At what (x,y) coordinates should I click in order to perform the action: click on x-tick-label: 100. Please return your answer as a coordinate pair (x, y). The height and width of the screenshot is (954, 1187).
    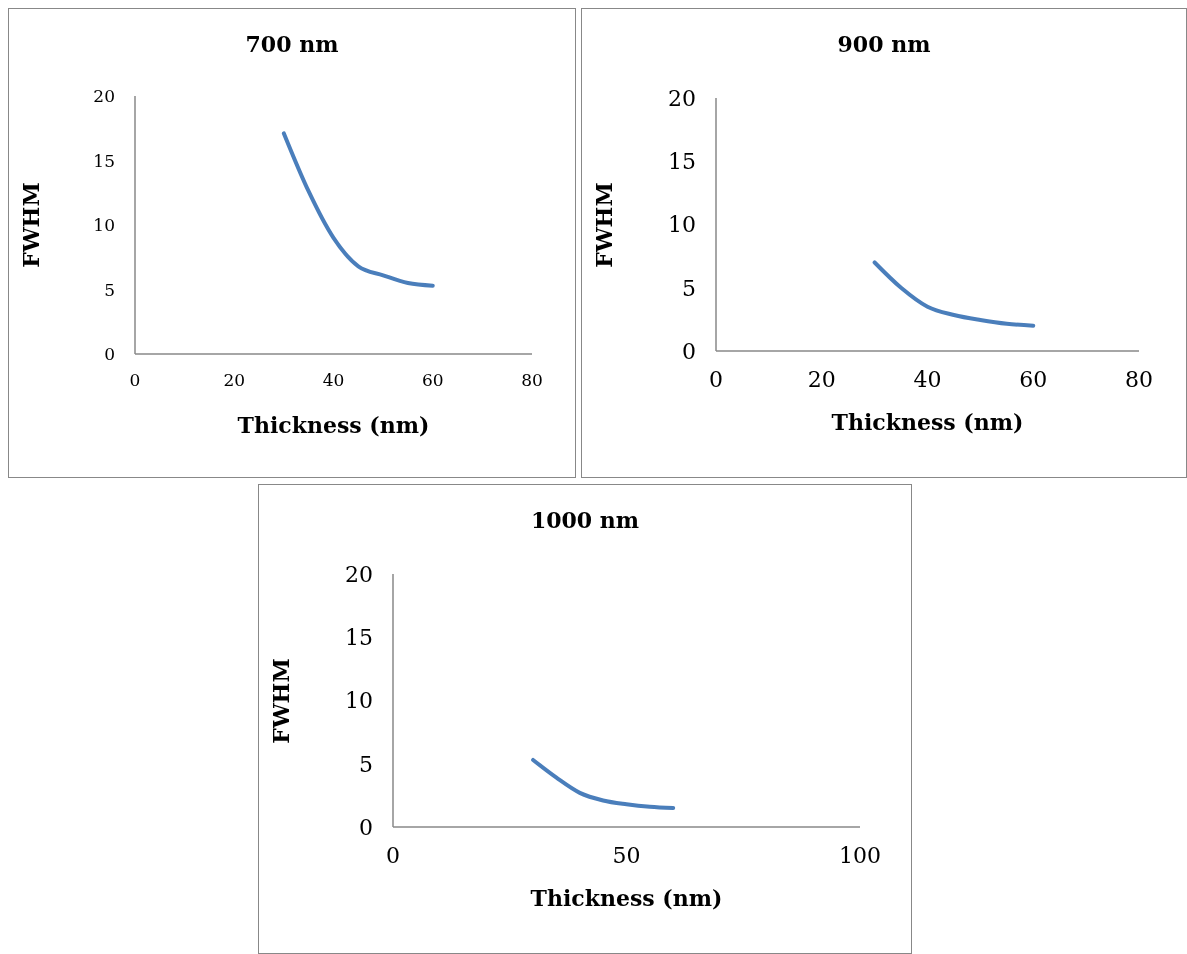
    Looking at the image, I should click on (860, 855).